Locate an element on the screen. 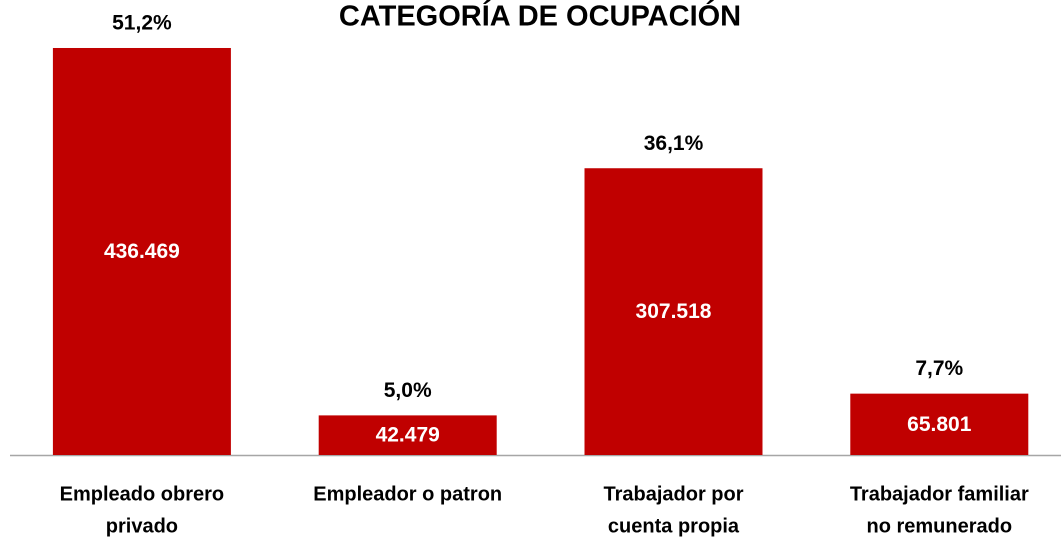 This screenshot has width=1061, height=543. x-tick-label: Trabajador familiar is located at coordinates (939, 494).